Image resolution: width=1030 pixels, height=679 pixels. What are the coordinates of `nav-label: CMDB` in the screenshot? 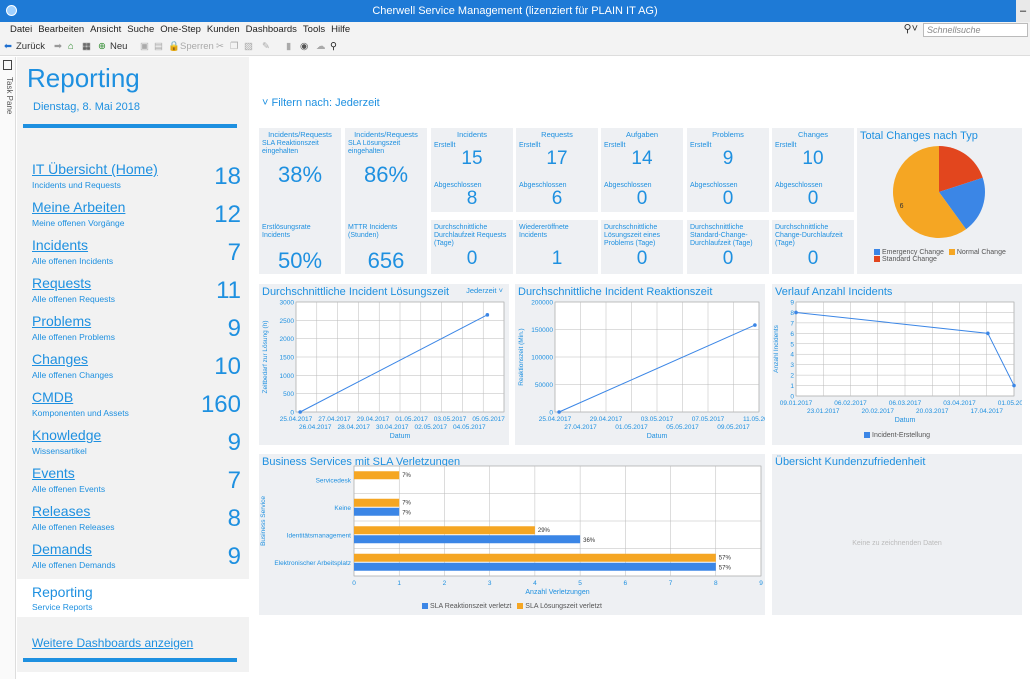 It's located at (53, 397).